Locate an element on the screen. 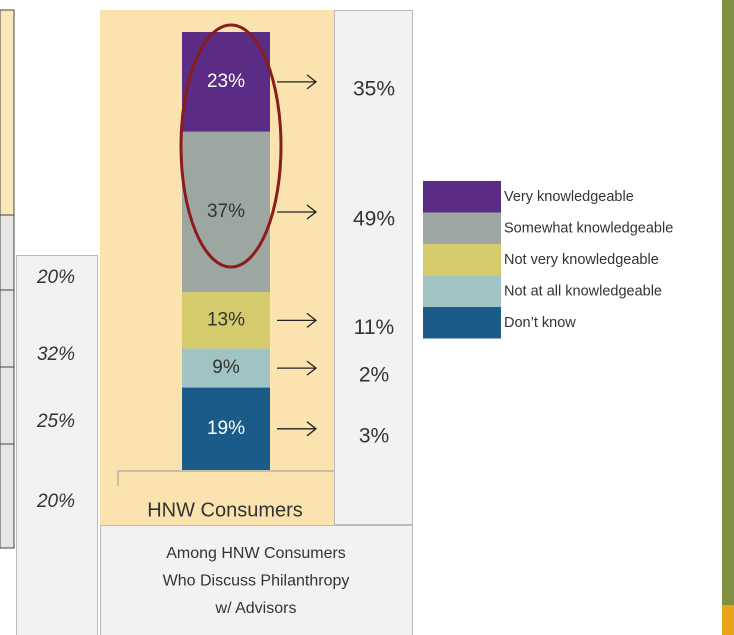 The width and height of the screenshot is (734, 635). data-label: 23% is located at coordinates (226, 81).